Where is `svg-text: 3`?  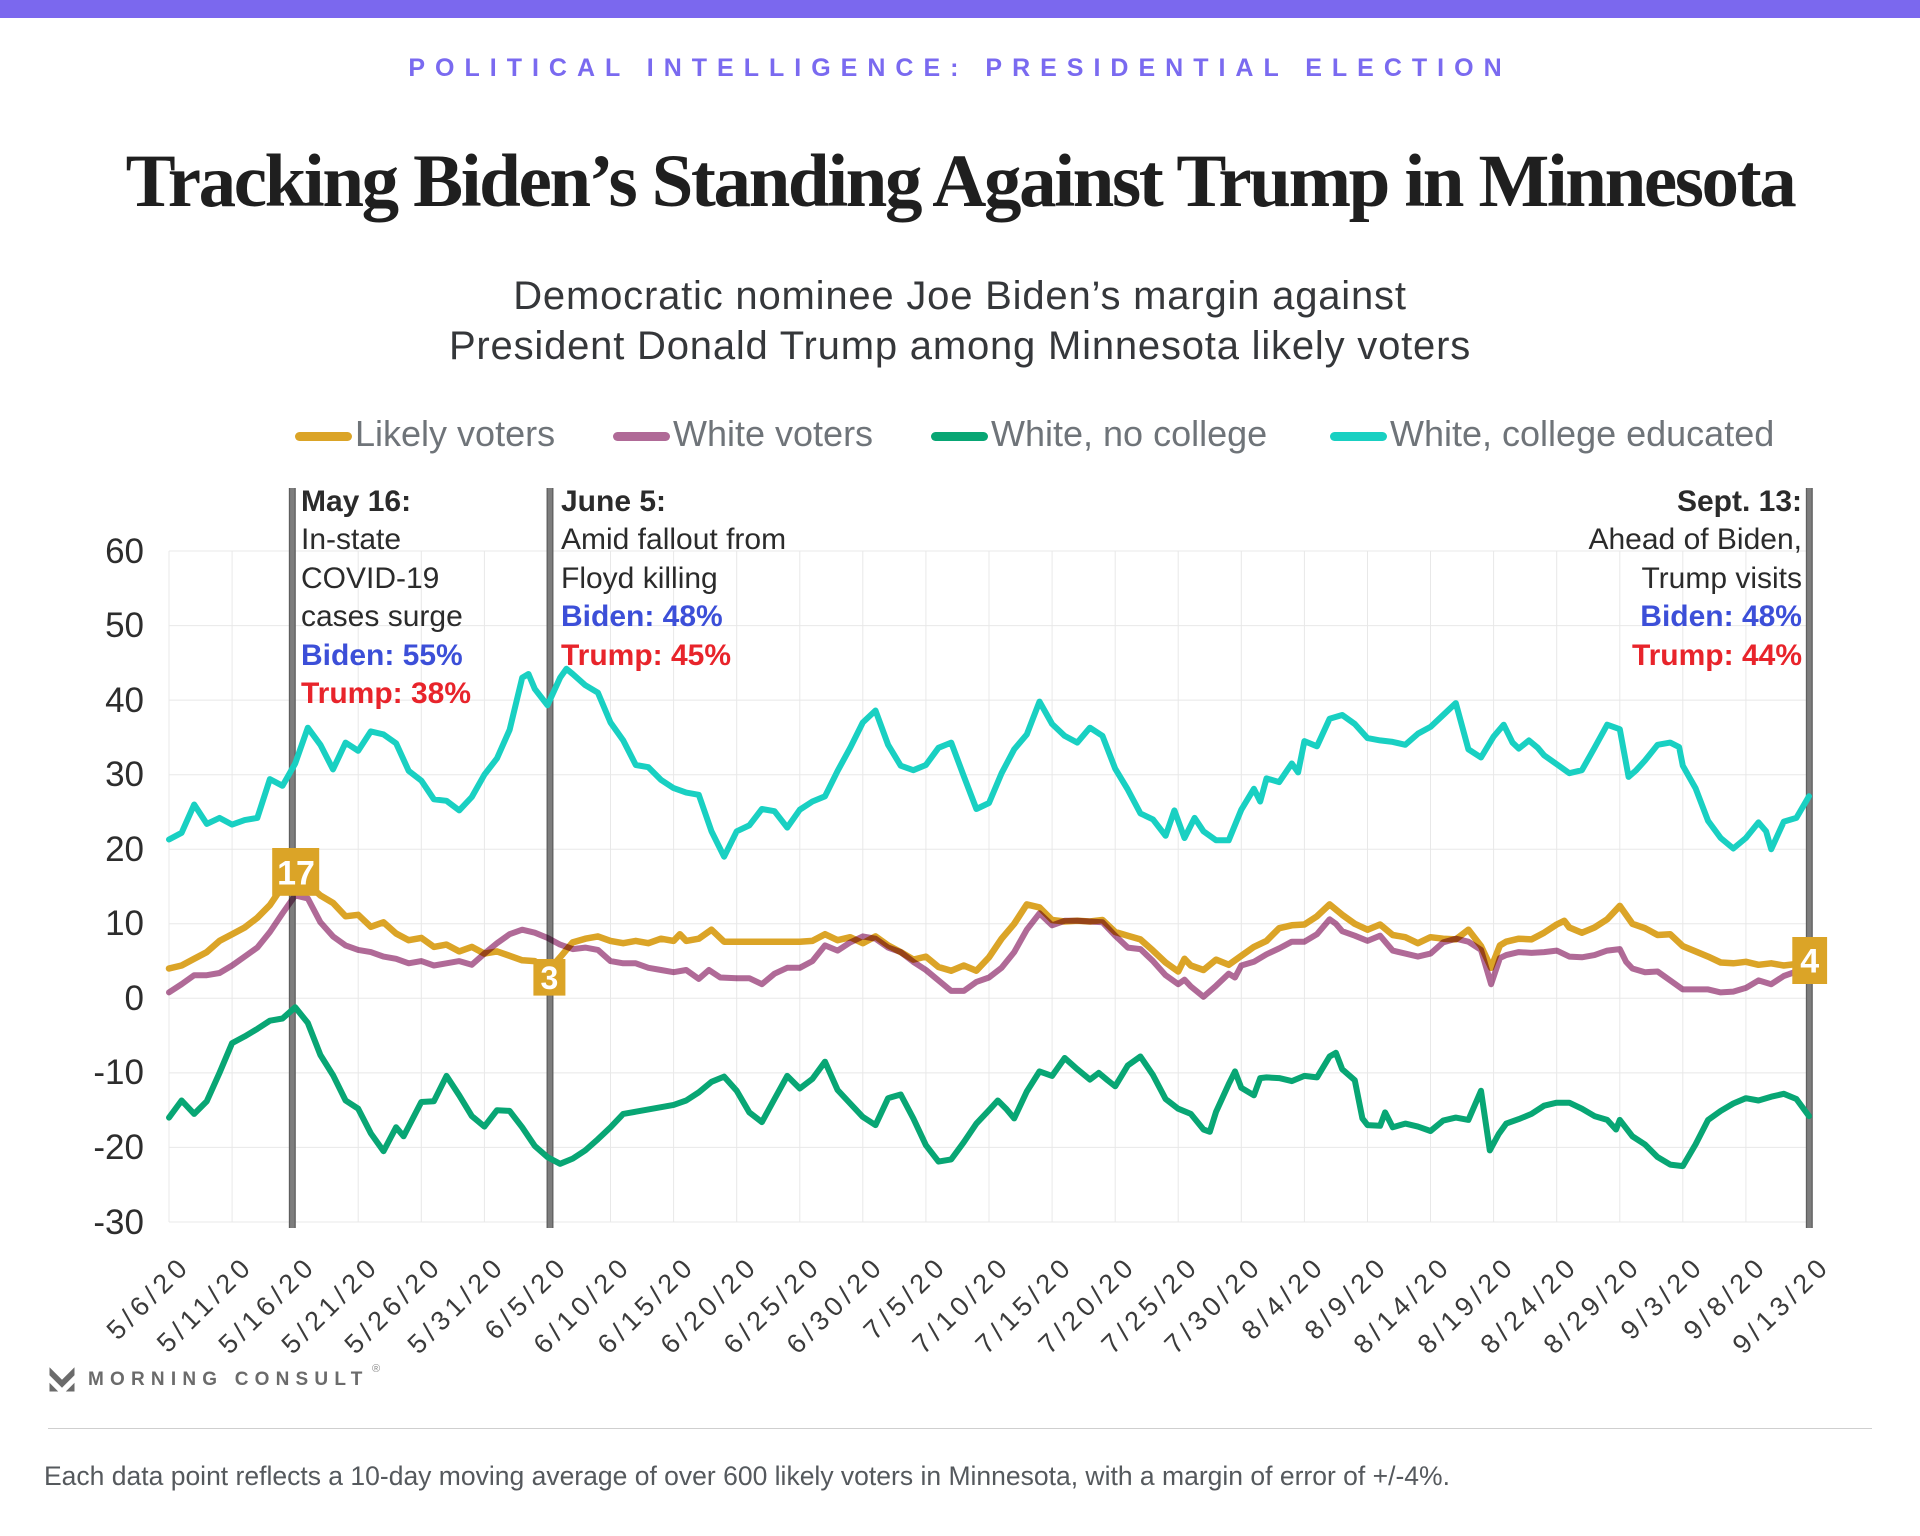
svg-text: 3 is located at coordinates (550, 978).